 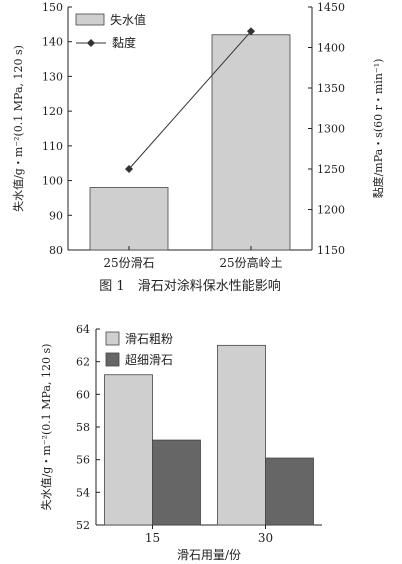 What do you see at coordinates (91, 43) in the screenshot?
I see `legend-marker-viscosity` at bounding box center [91, 43].